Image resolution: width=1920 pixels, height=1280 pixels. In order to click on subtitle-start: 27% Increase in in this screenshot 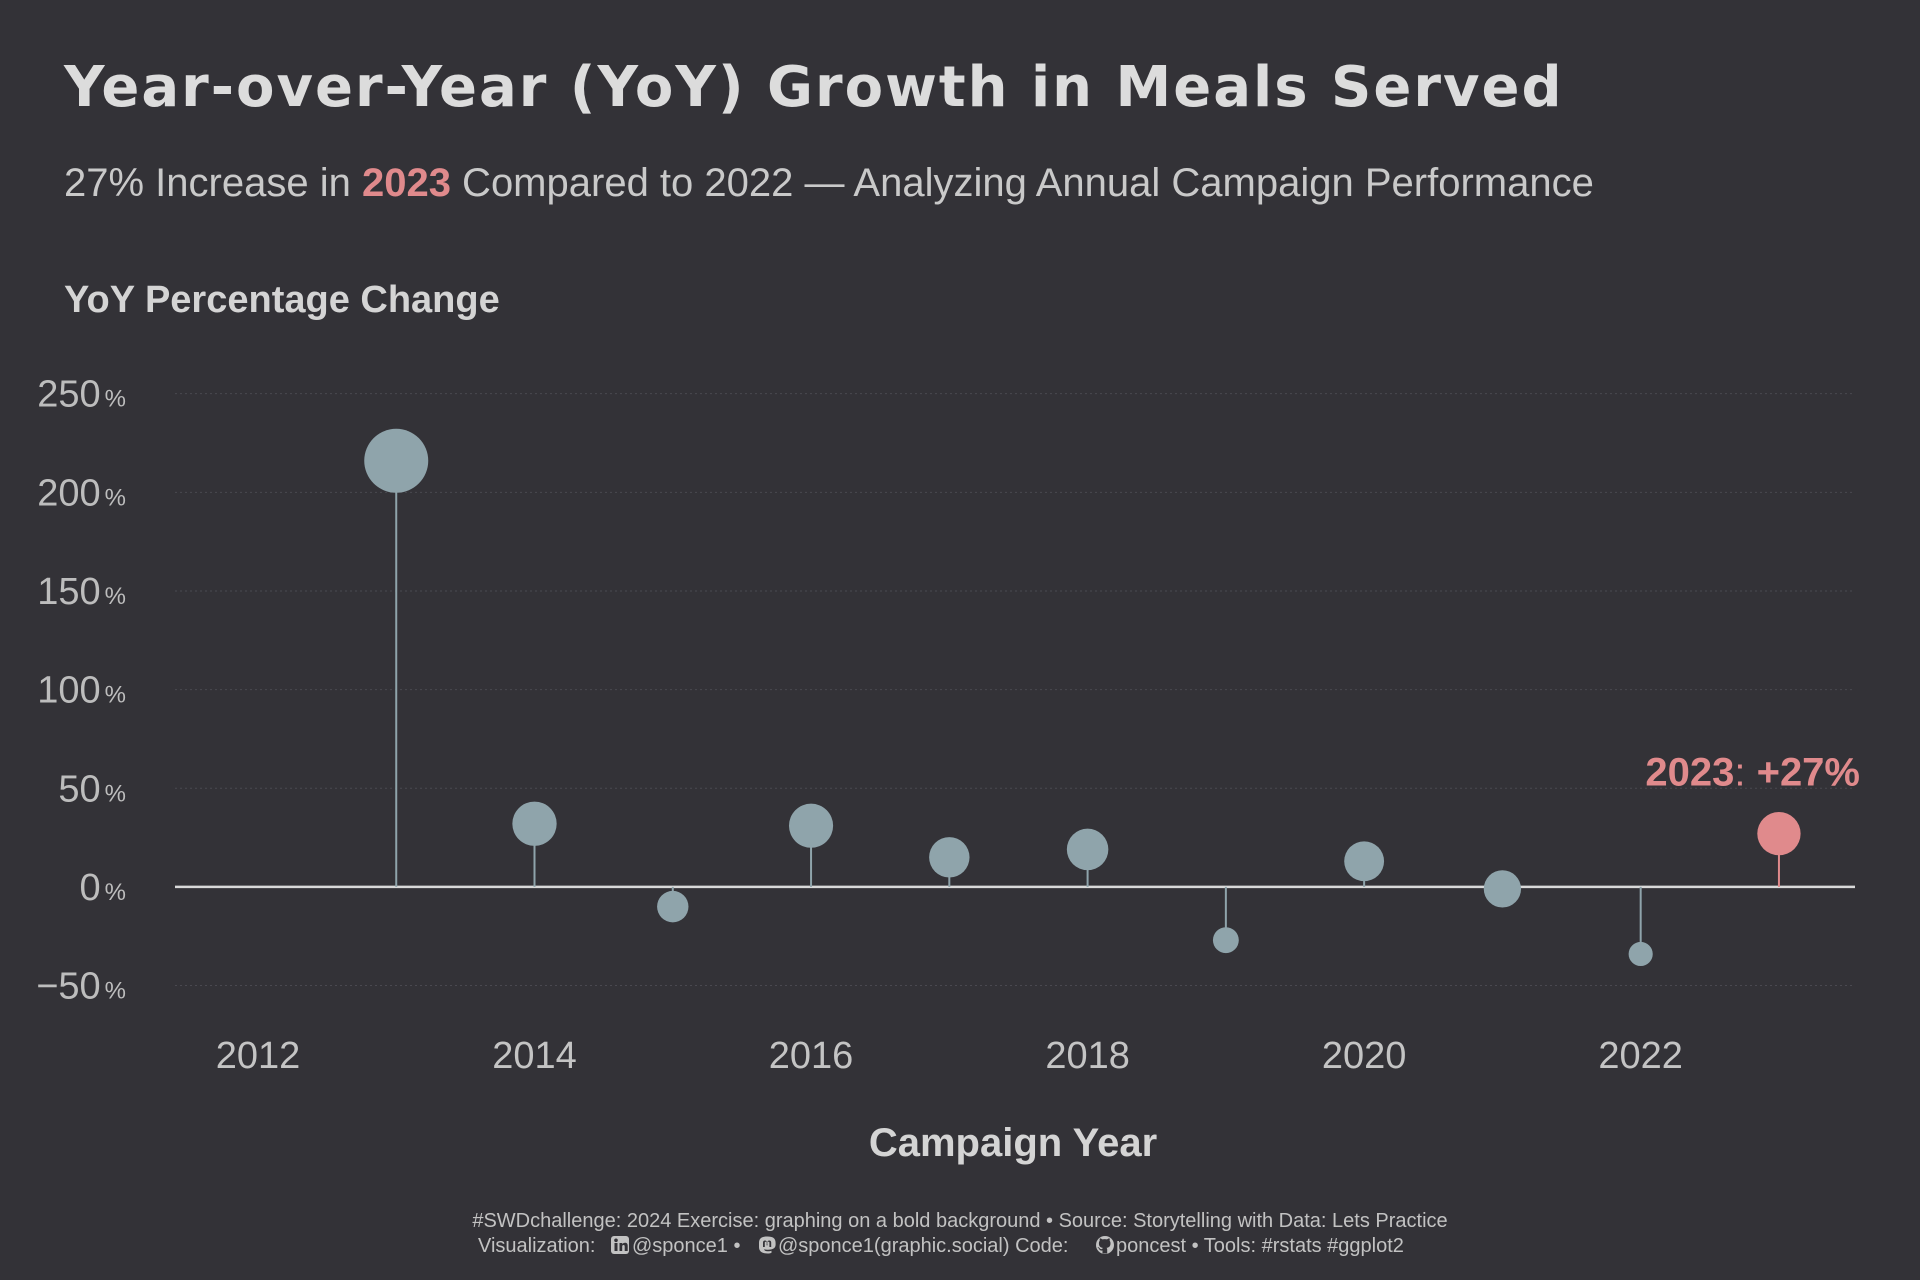, I will do `click(213, 183)`.